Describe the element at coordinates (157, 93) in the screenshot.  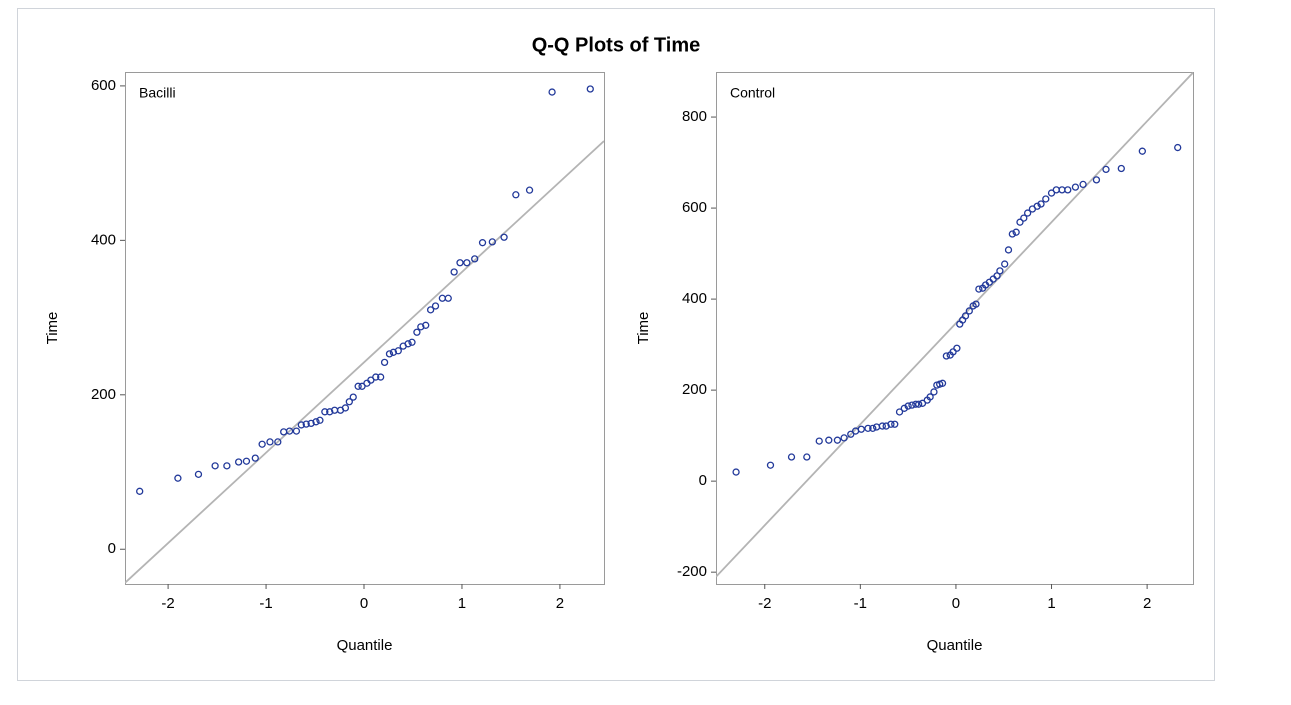
I see `panel-label: Bacilli` at that location.